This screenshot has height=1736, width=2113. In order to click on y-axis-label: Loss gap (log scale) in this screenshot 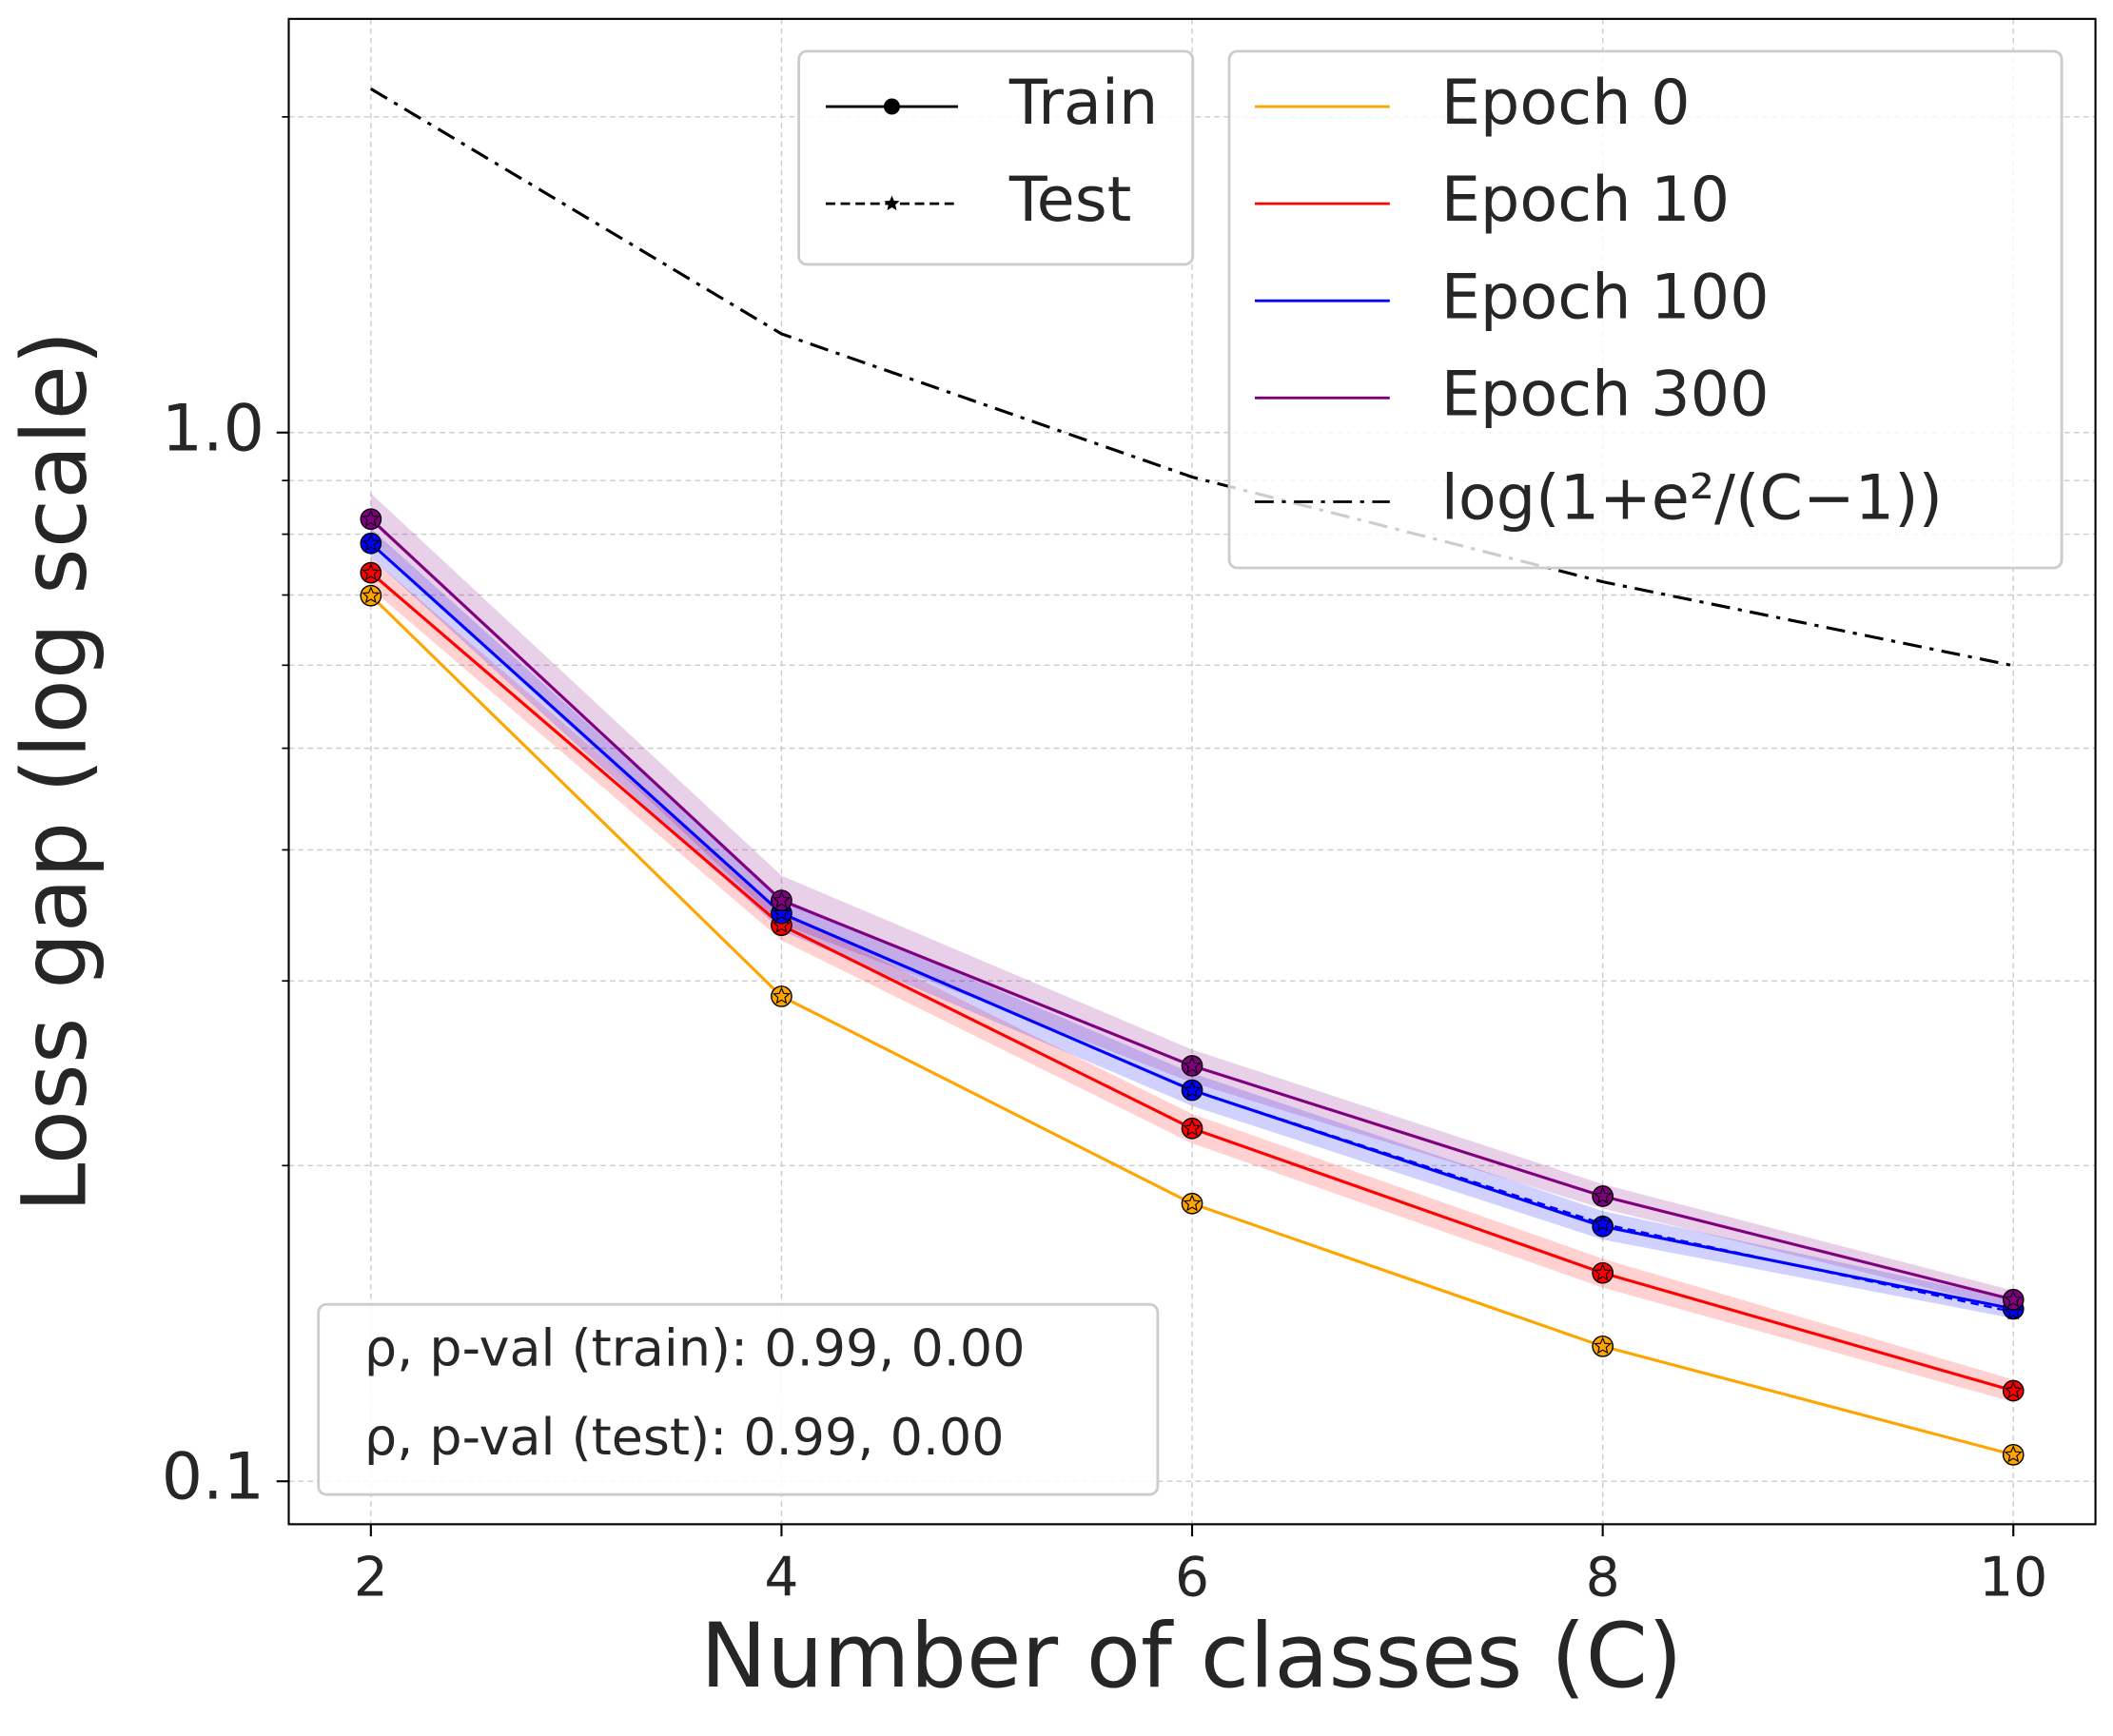, I will do `click(56, 771)`.